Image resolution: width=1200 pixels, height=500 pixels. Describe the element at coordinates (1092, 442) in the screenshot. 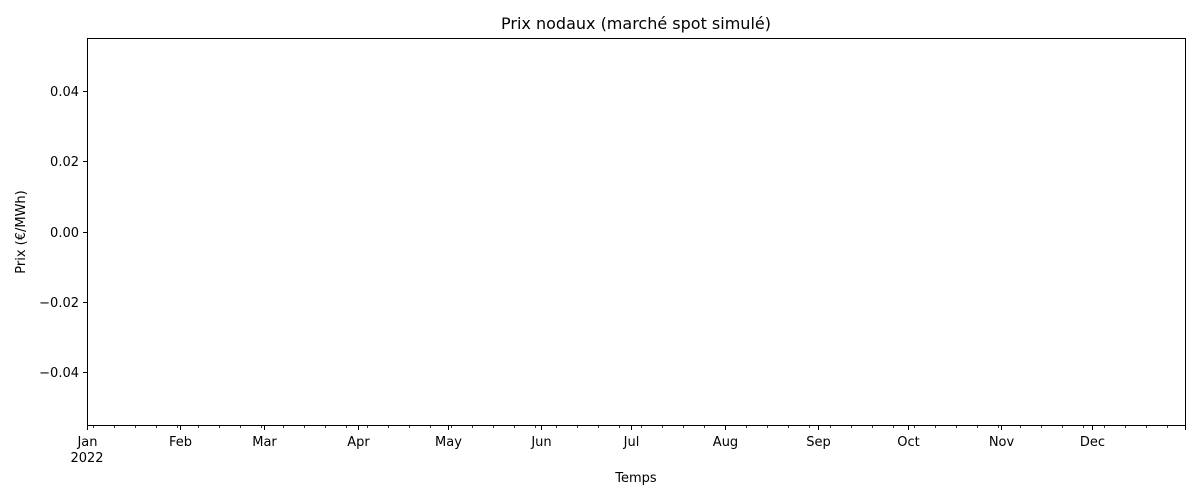

I see `x-tick-label: Dec` at that location.